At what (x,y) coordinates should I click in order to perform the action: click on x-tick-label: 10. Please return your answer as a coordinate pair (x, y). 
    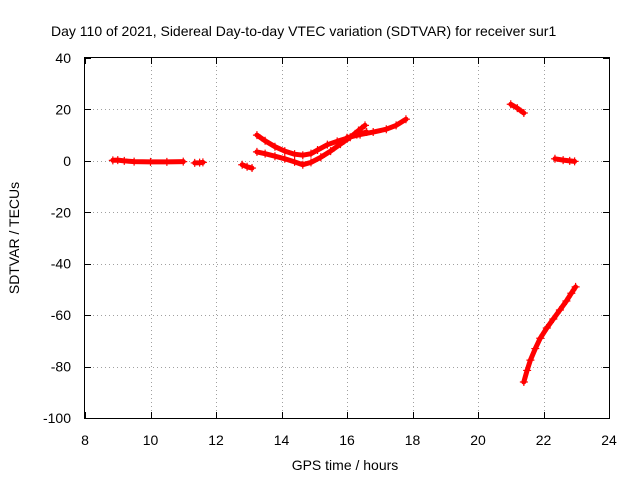
    Looking at the image, I should click on (151, 440).